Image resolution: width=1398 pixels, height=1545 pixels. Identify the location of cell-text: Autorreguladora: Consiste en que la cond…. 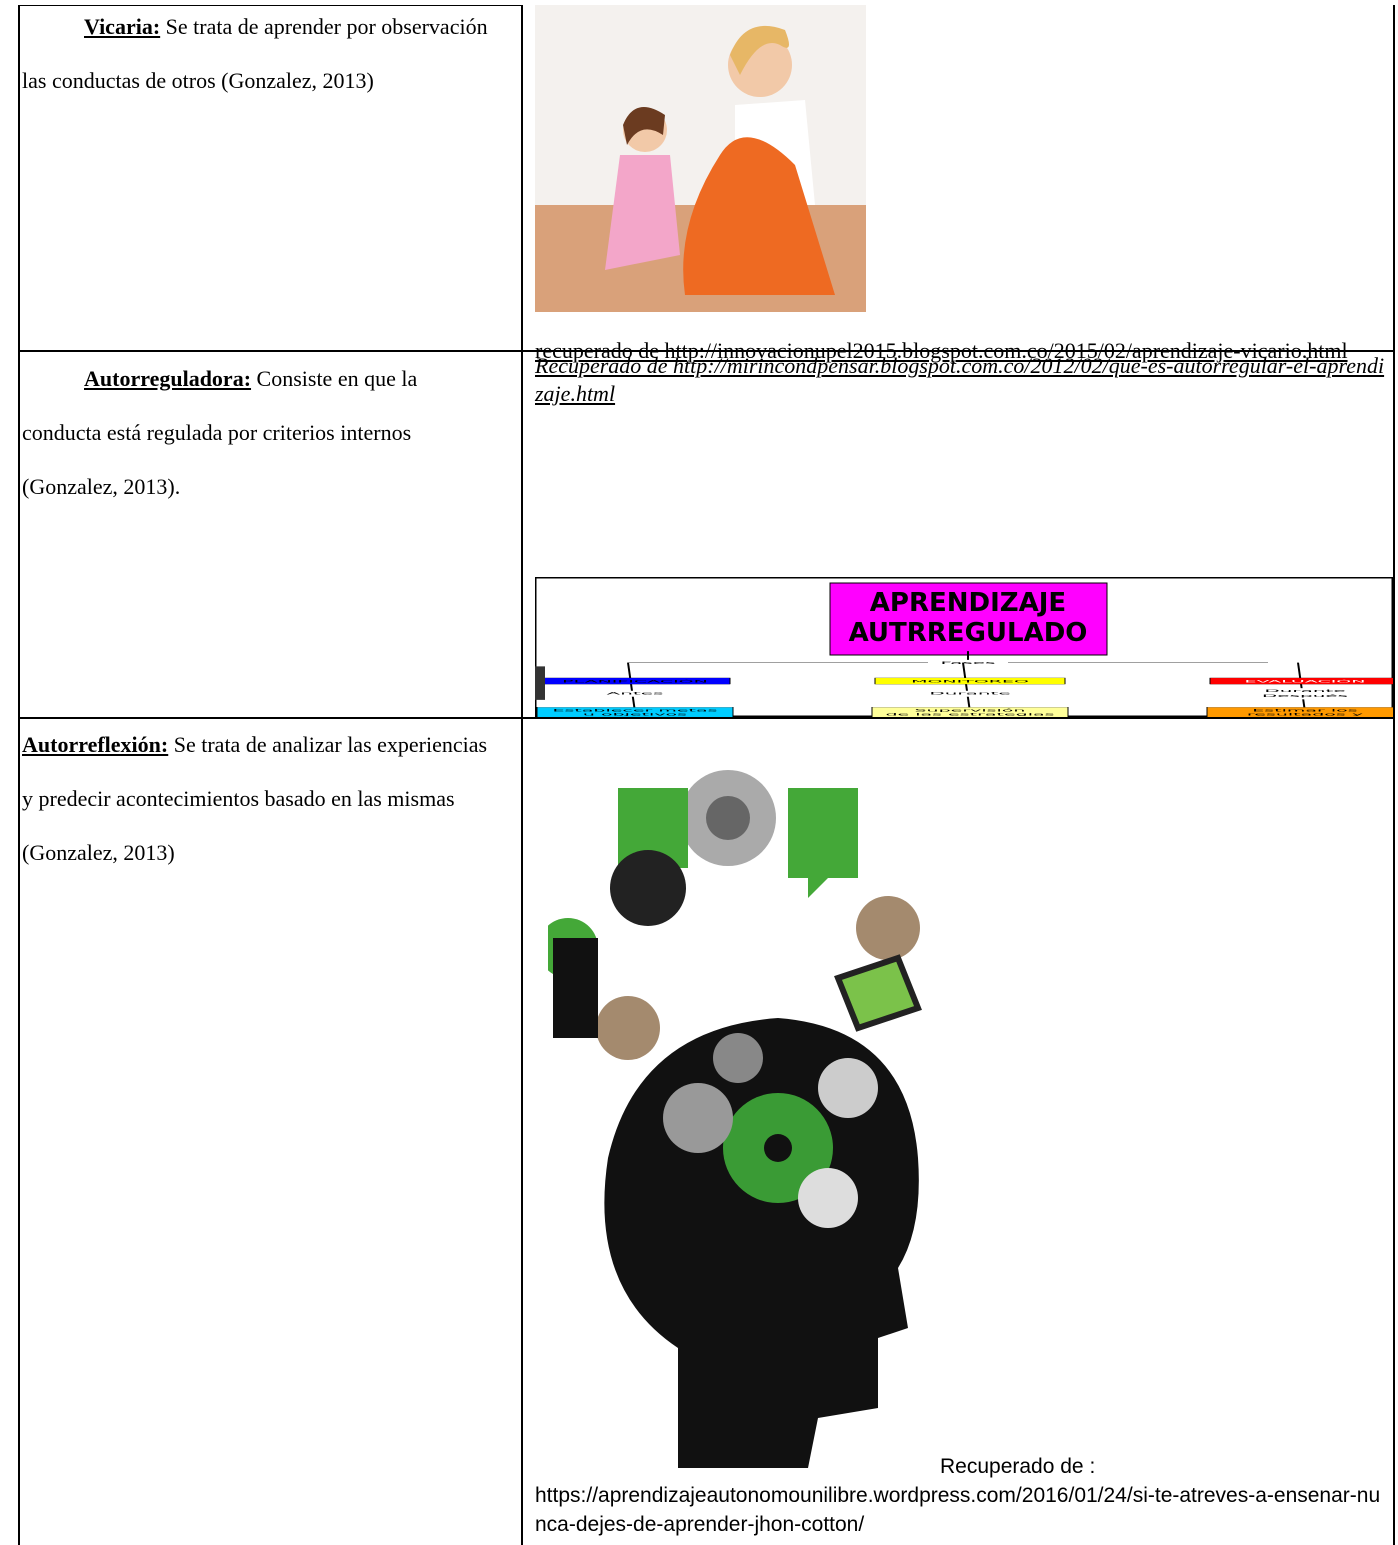
(262, 433).